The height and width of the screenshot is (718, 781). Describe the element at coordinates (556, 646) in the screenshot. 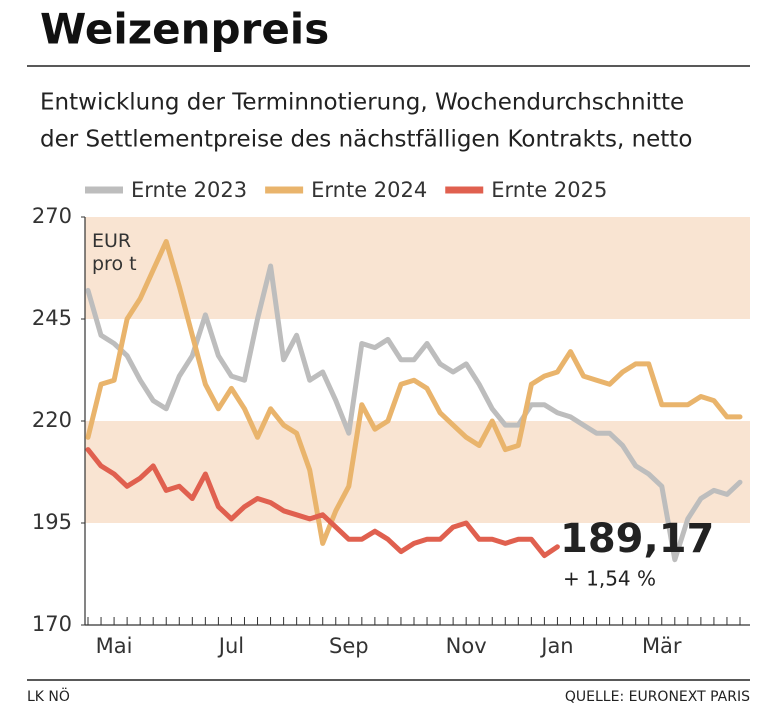

I see `x-tick-label: Jan` at that location.